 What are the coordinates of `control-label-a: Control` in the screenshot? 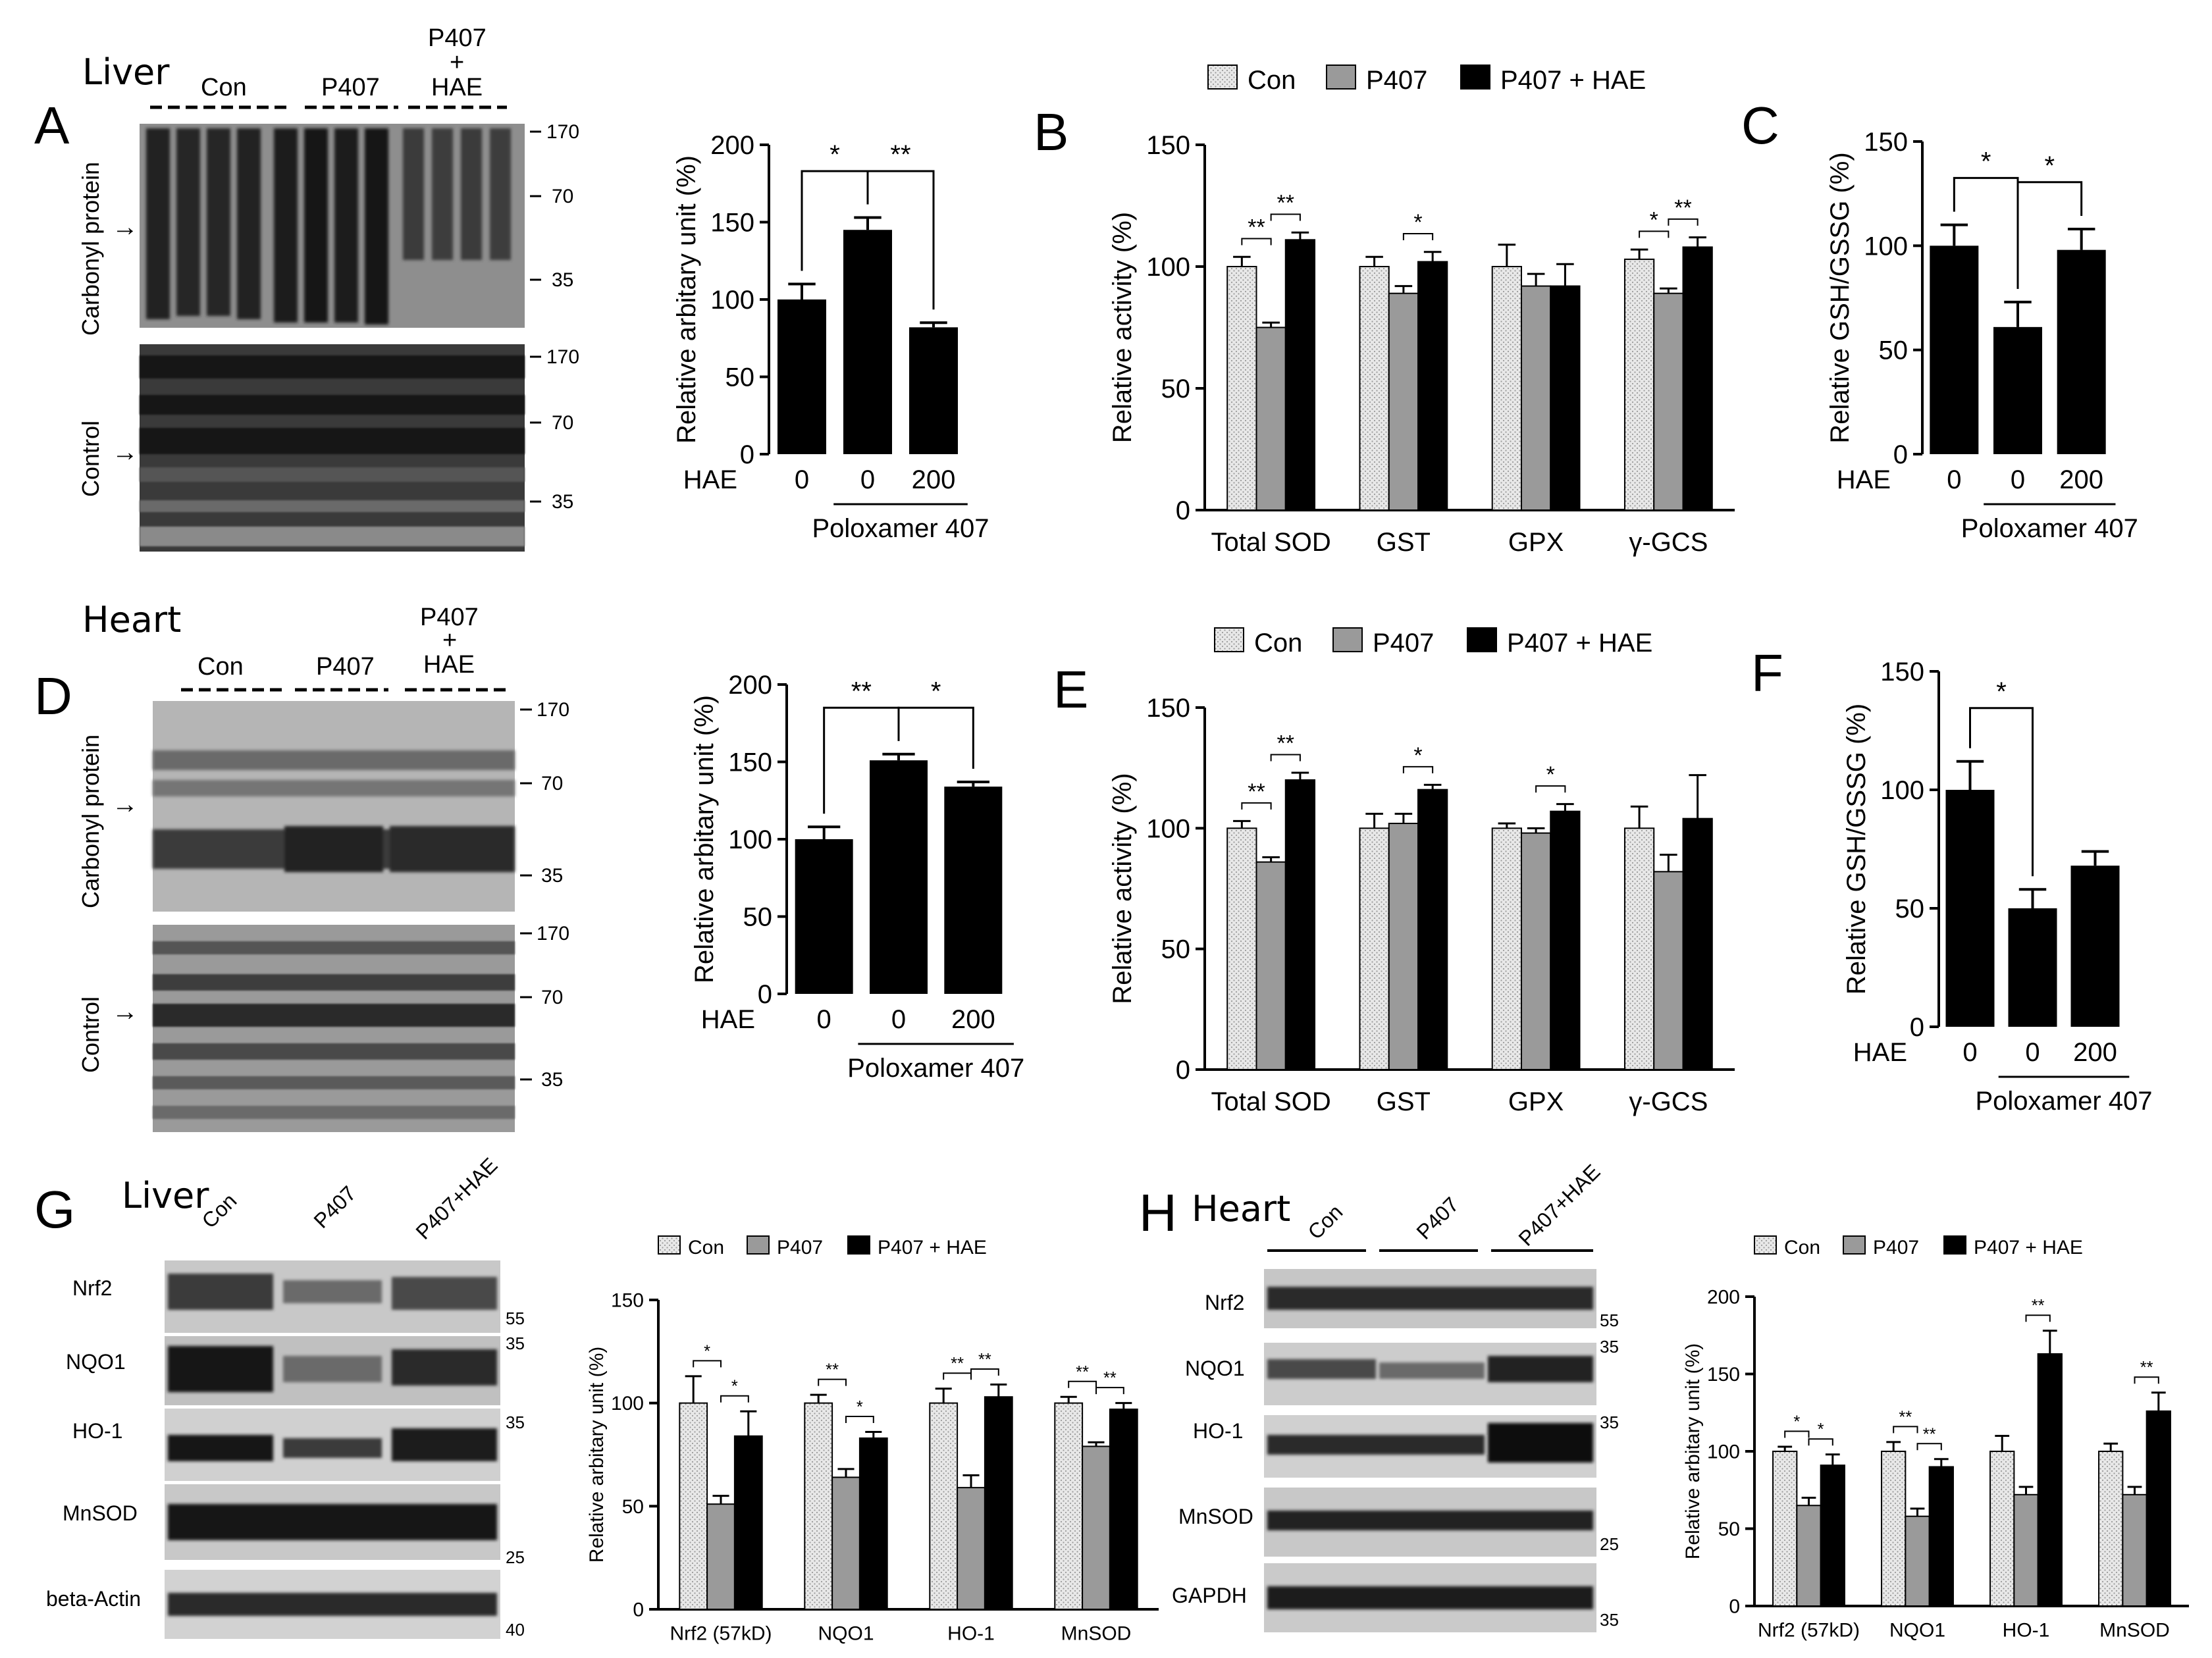 It's located at (90, 459).